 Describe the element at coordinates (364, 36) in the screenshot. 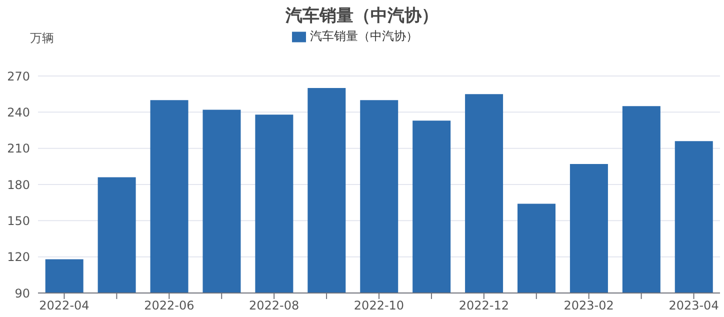

I see `legend-label: 汽车销量（中汽协）` at that location.